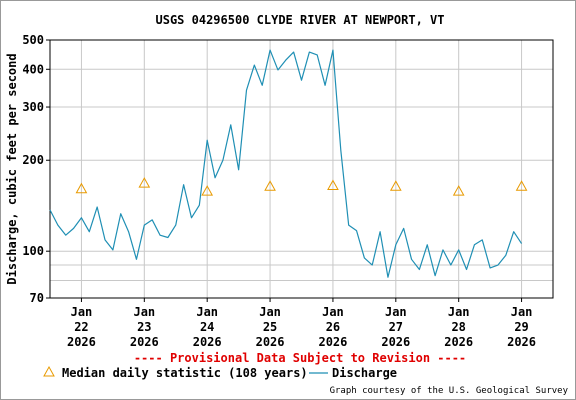 Image resolution: width=576 pixels, height=400 pixels. I want to click on y-tick-label: 100, so click(33, 251).